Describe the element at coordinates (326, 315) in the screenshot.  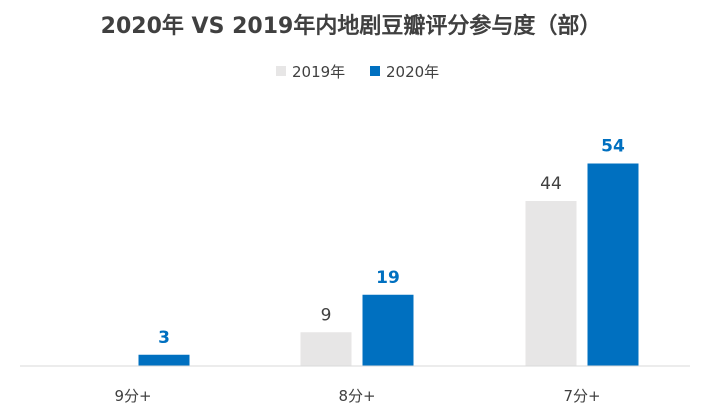
I see `data-label-2019-2: 9` at that location.